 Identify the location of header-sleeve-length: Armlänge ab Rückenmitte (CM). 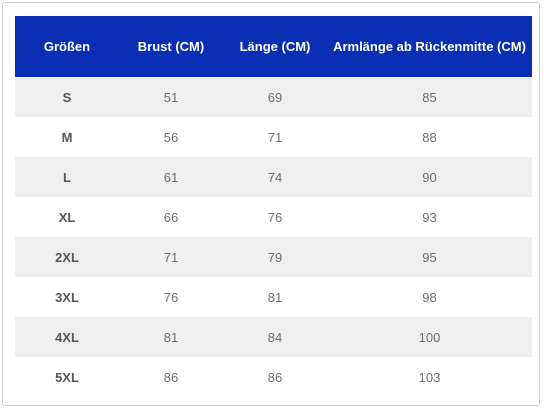
(429, 46).